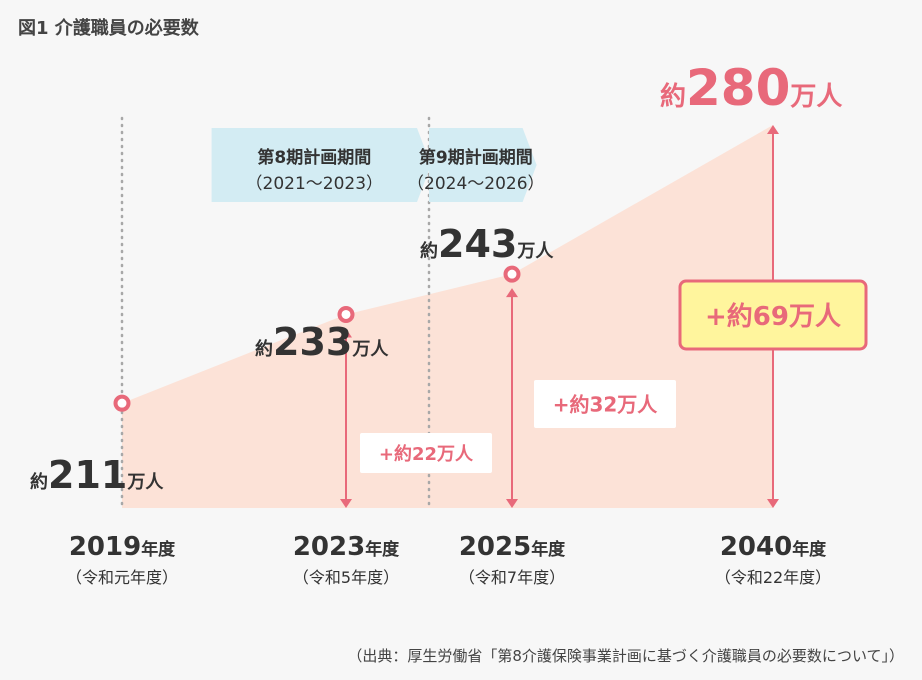 Image resolution: width=922 pixels, height=680 pixels. I want to click on value-label: 約280万人, so click(751, 88).